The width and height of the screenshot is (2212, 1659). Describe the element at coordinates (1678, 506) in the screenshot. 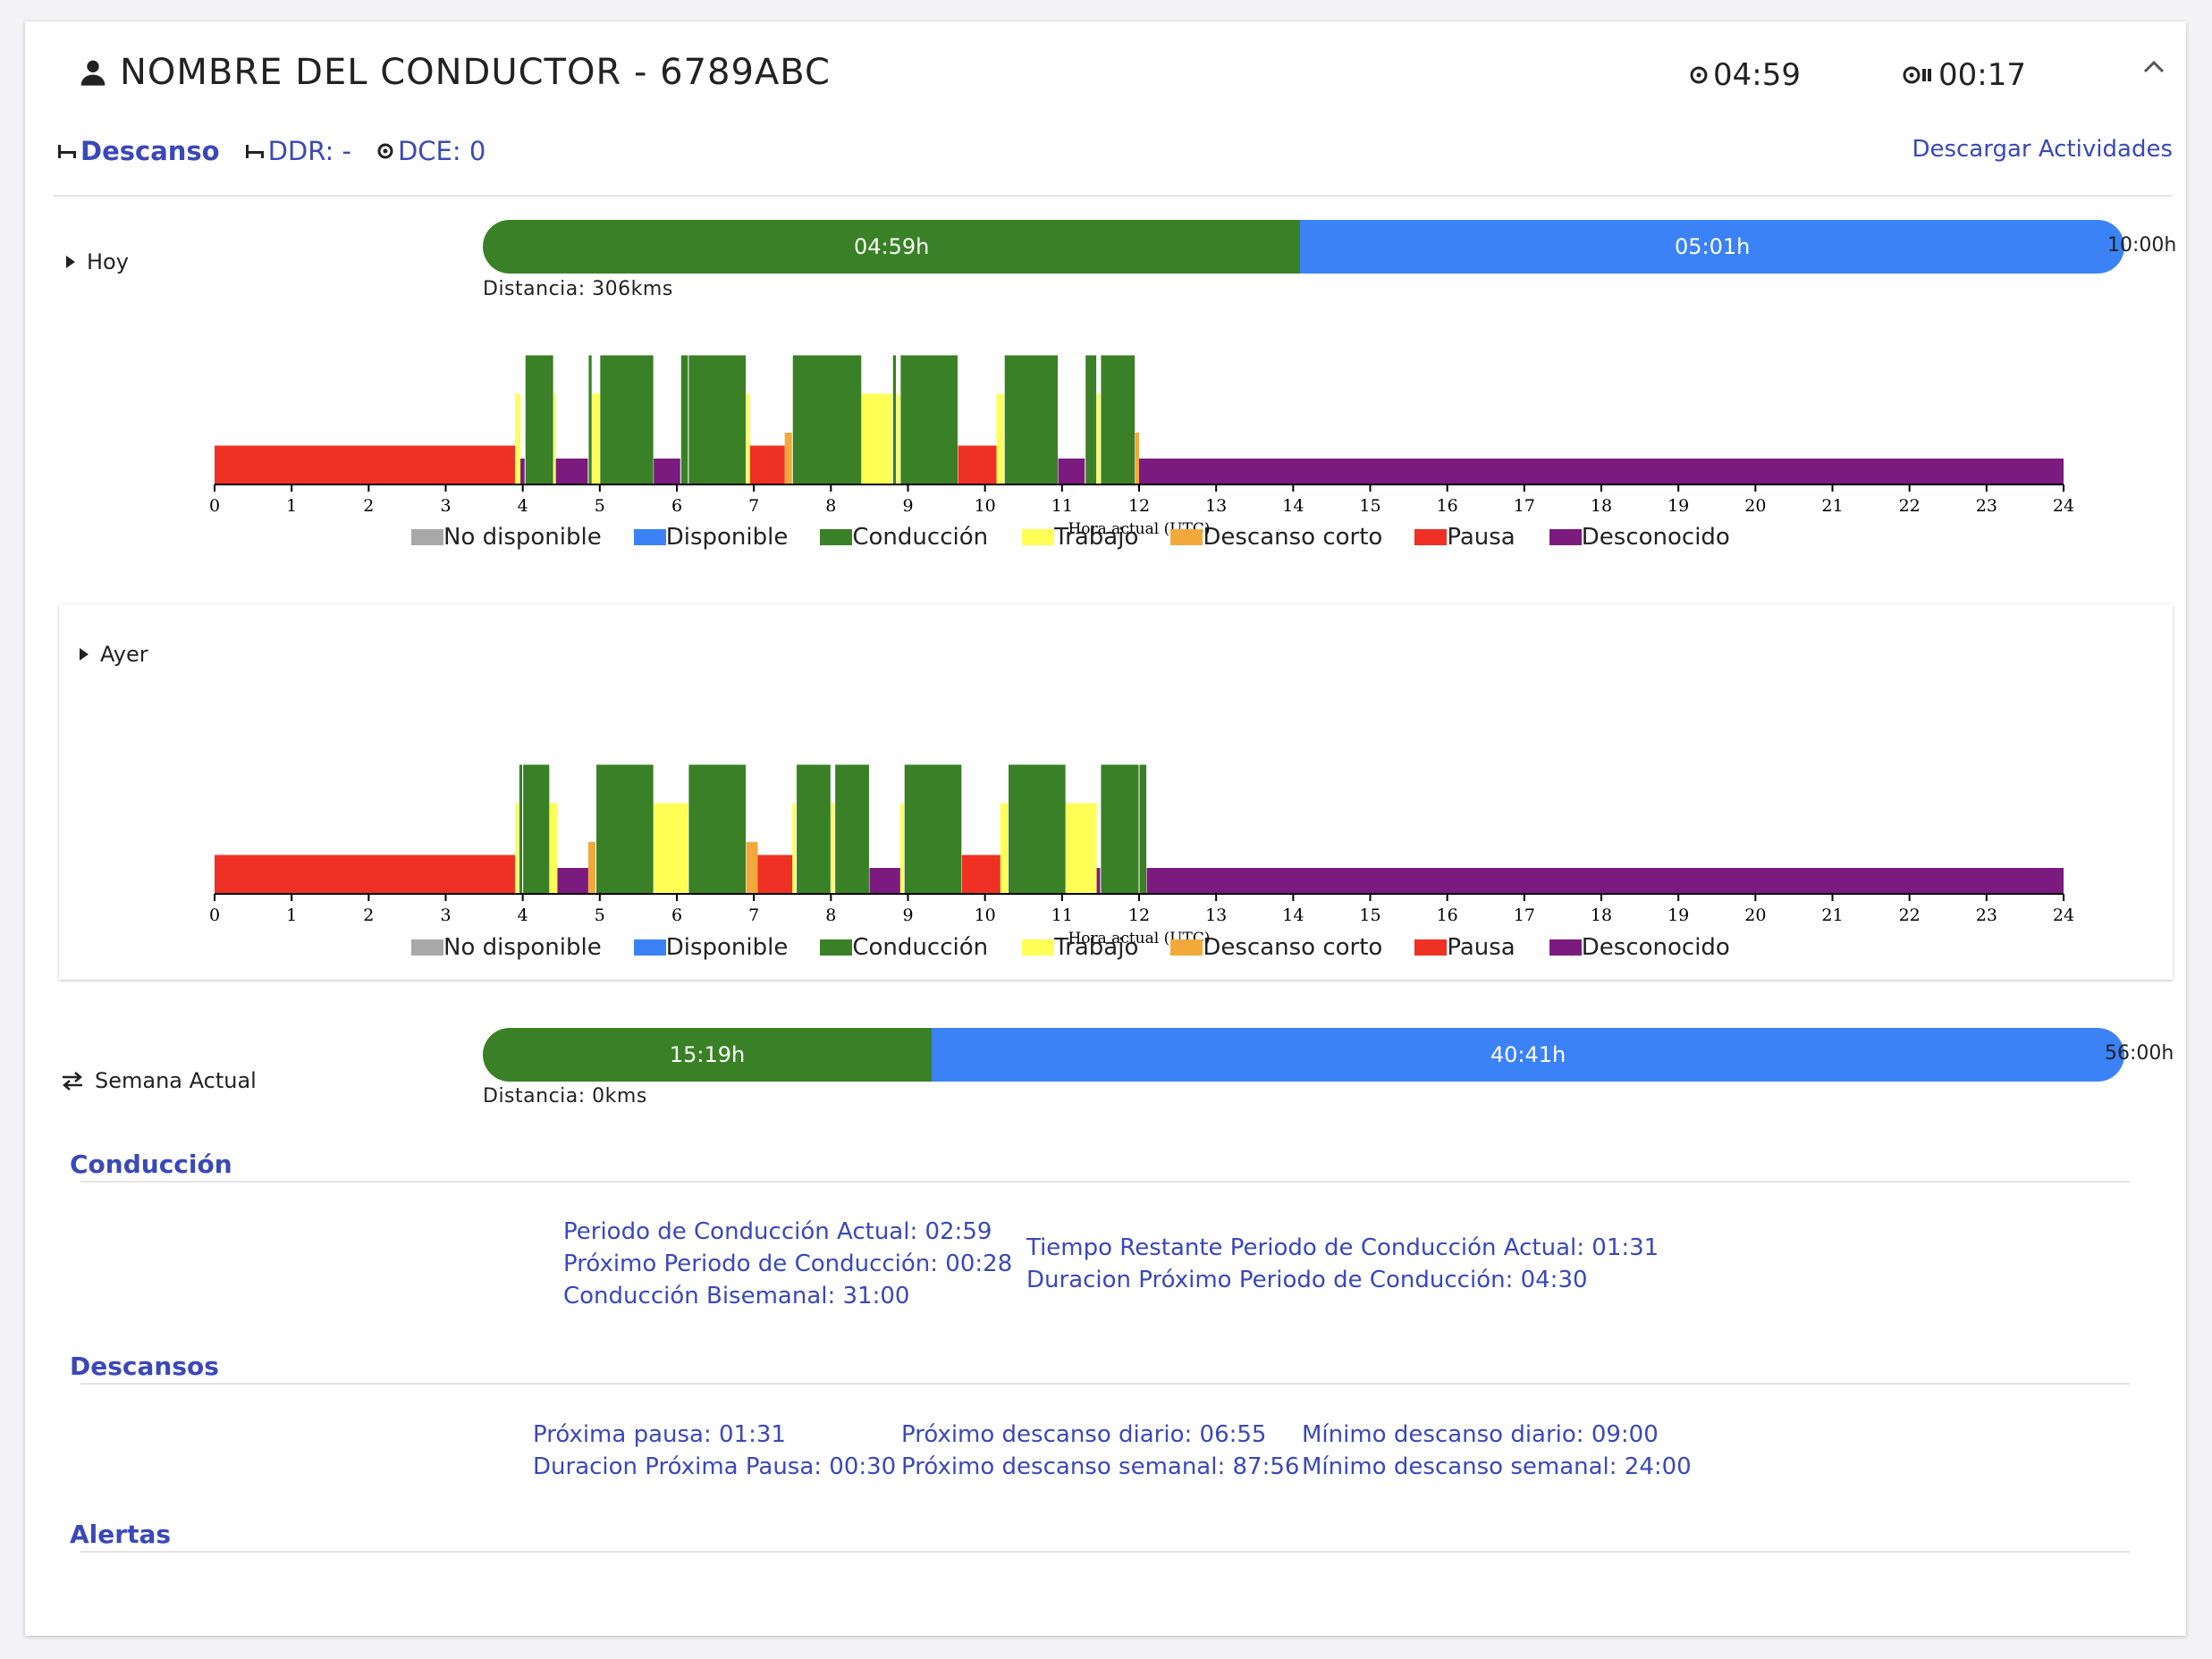

I see `x-tick-label: 19` at that location.